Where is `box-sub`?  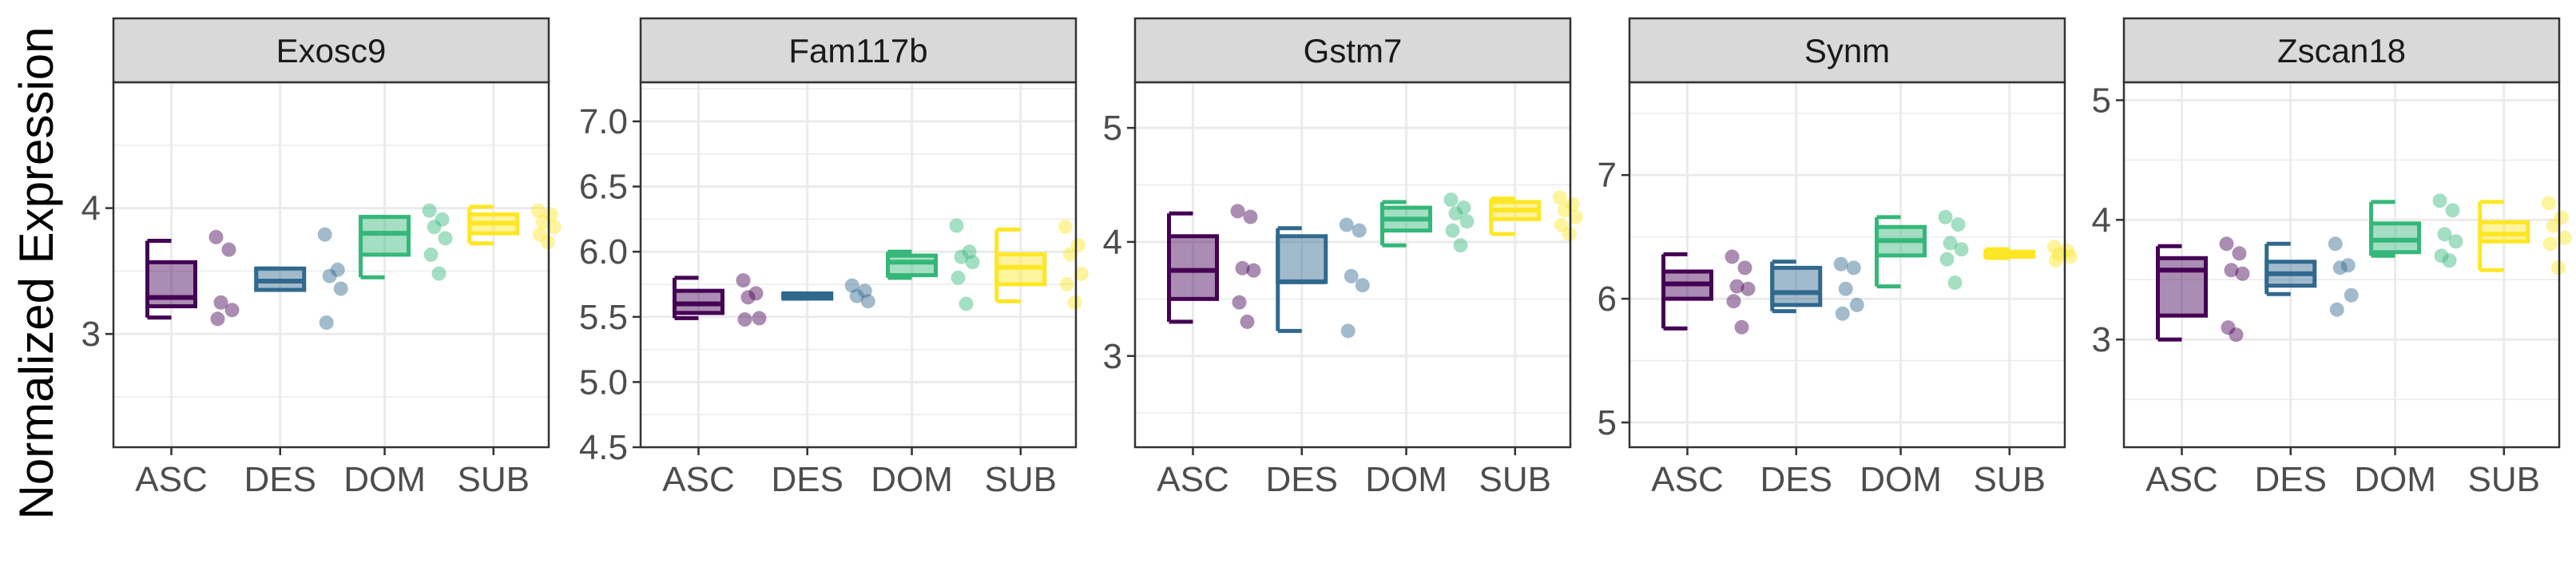 box-sub is located at coordinates (2525, 236).